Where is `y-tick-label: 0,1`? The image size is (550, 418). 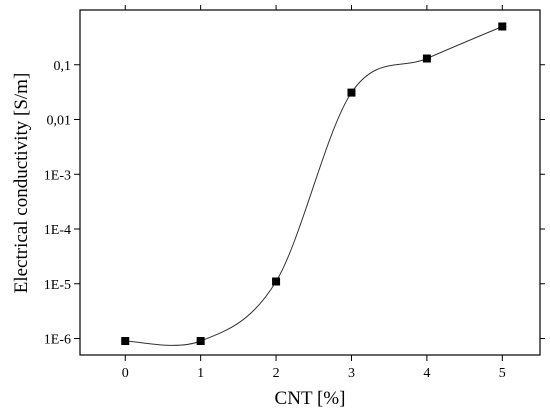 y-tick-label: 0,1 is located at coordinates (63, 66).